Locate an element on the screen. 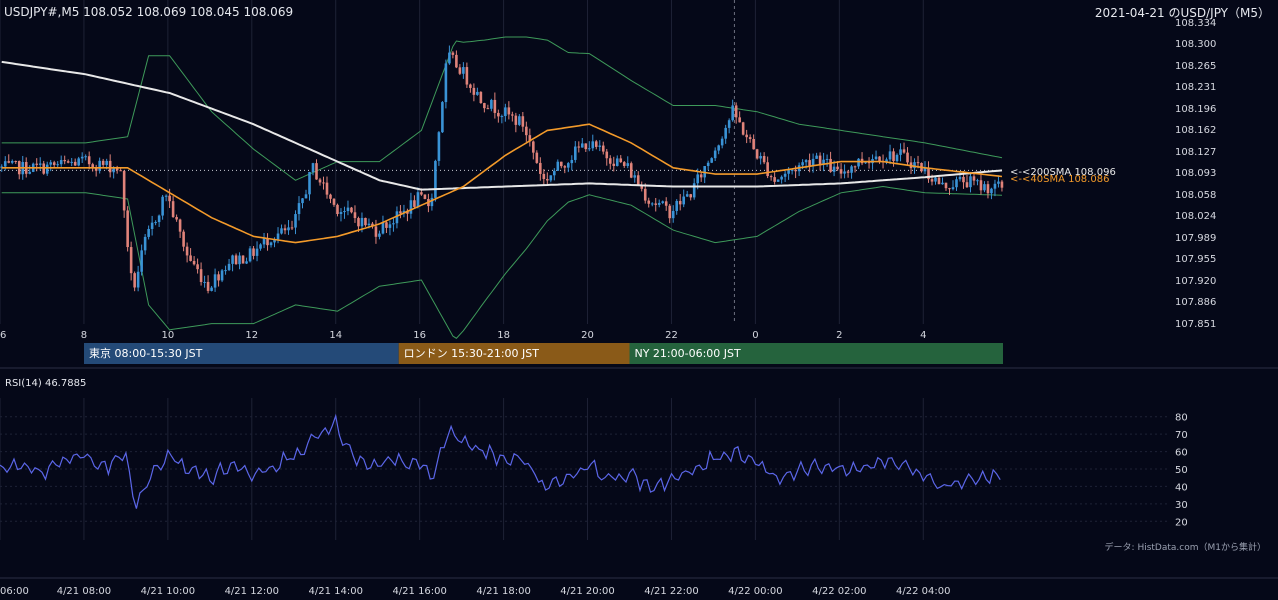 The height and width of the screenshot is (600, 1278). price-tick-label: 108.127 is located at coordinates (1195, 152).